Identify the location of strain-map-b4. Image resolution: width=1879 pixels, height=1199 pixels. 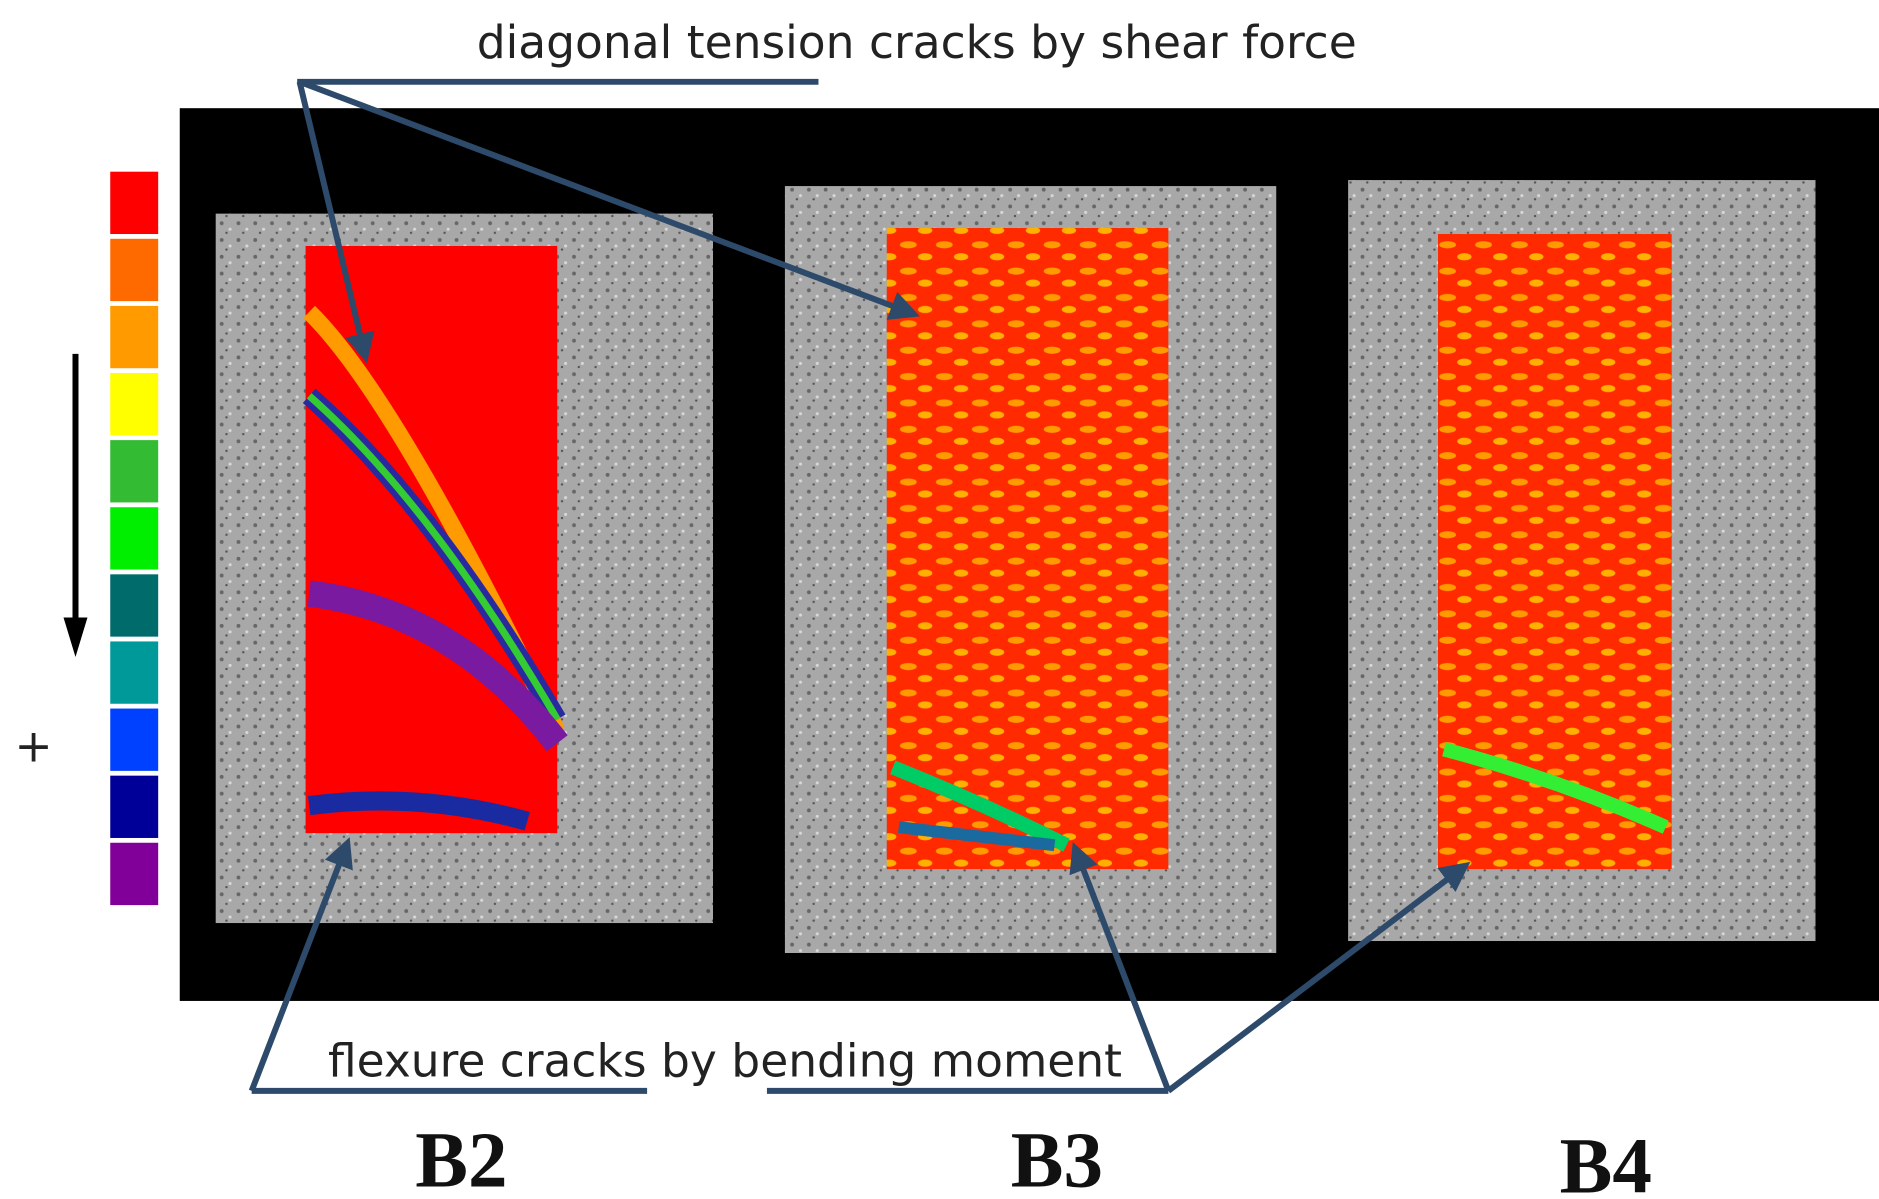
(1555, 552).